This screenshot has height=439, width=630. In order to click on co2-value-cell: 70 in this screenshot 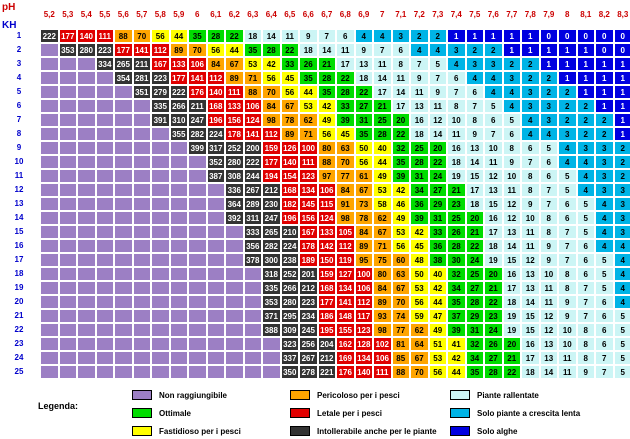, I will do `click(141, 36)`.